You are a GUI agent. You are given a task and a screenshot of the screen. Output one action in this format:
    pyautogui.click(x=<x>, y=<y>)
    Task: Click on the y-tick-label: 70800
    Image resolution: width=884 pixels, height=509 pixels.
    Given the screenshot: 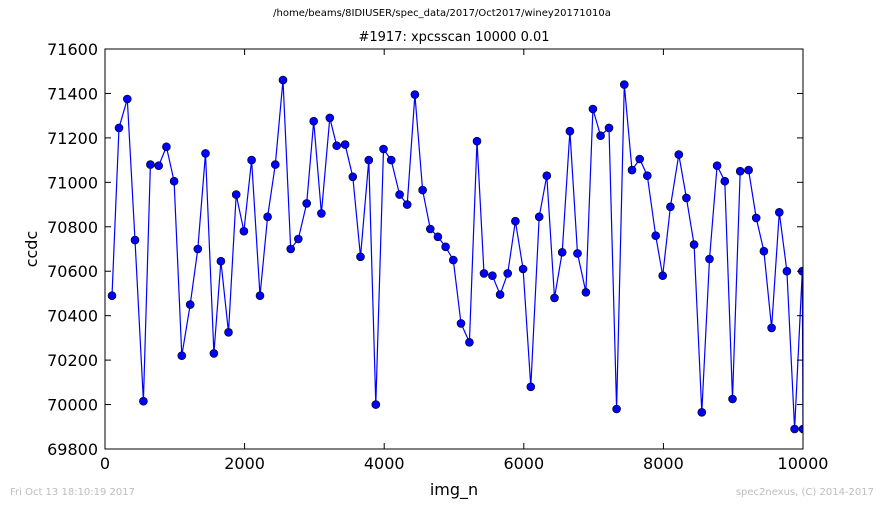 What is the action you would take?
    pyautogui.click(x=72, y=227)
    